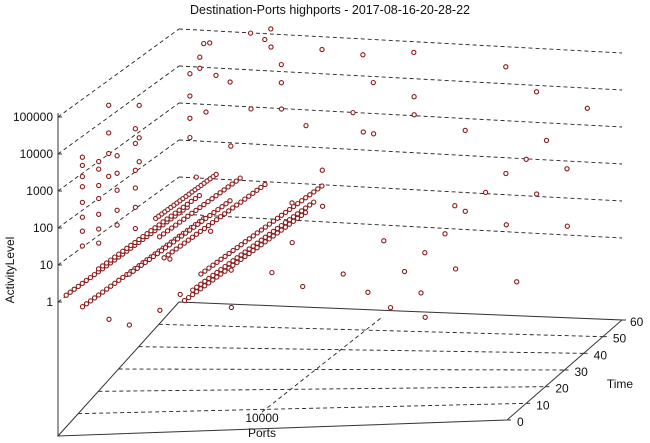 The image size is (650, 443). I want to click on z-tick-label: 100000, so click(33, 117).